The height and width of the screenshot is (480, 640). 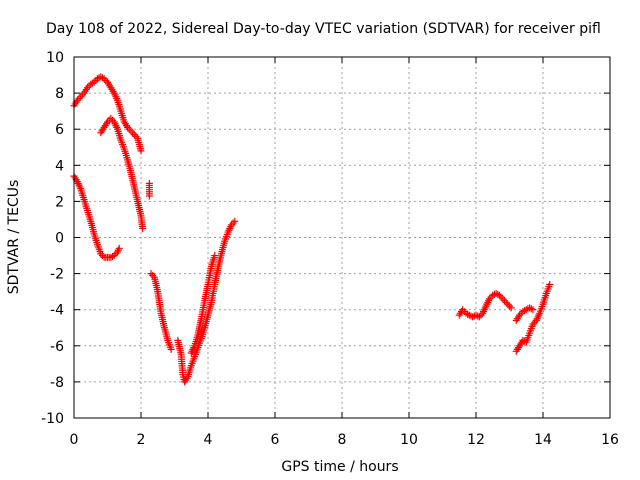 I want to click on y-tick-label: 6, so click(x=59, y=130).